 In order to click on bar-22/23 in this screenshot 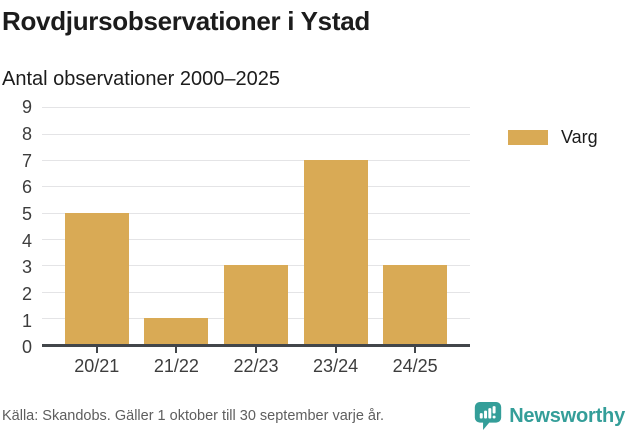, I will do `click(255, 305)`.